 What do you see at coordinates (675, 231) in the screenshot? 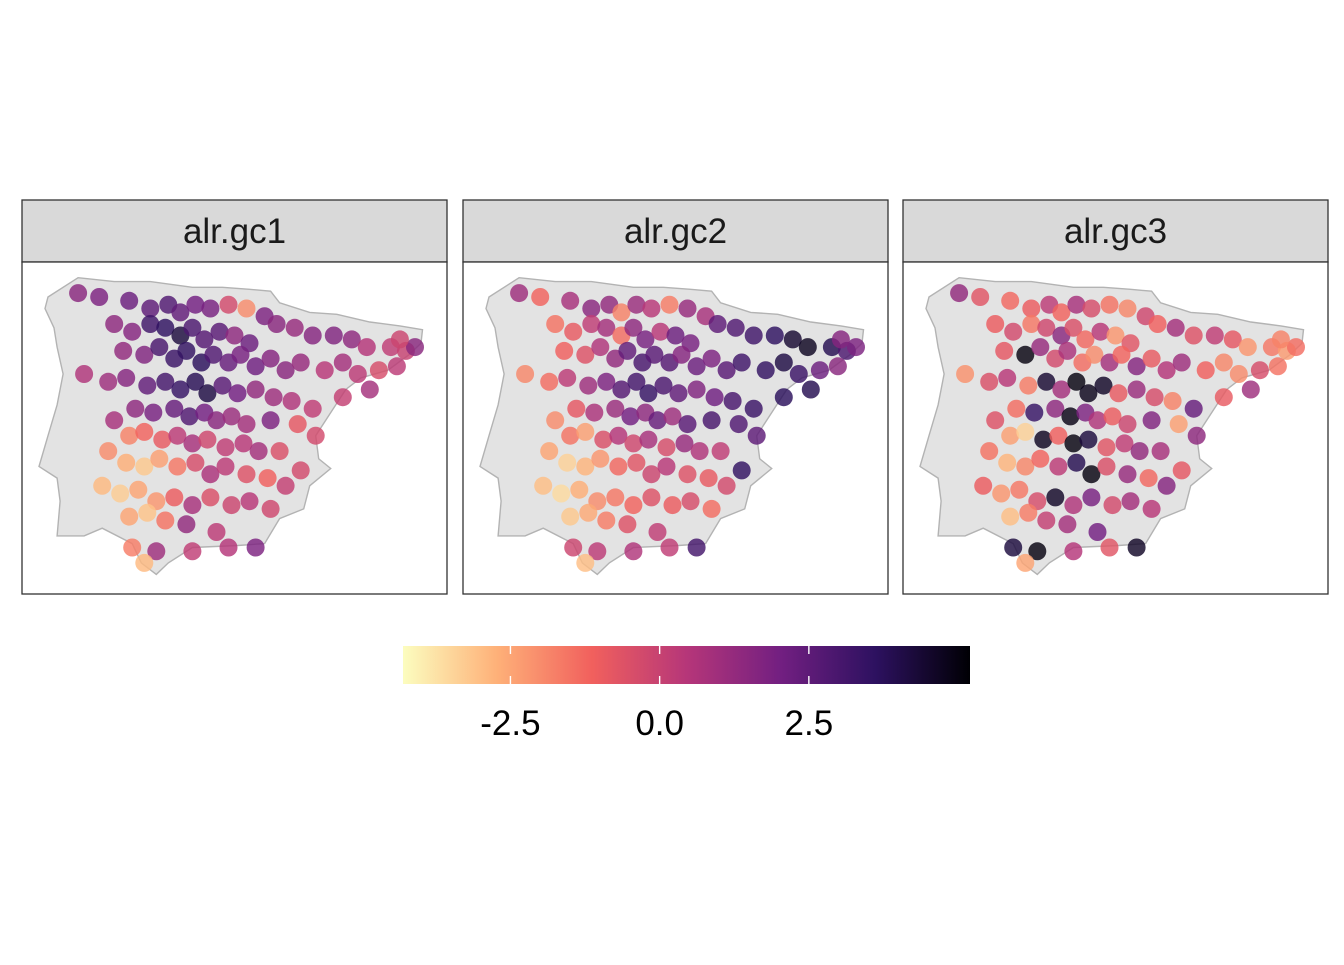
I see `facet-strip-background` at bounding box center [675, 231].